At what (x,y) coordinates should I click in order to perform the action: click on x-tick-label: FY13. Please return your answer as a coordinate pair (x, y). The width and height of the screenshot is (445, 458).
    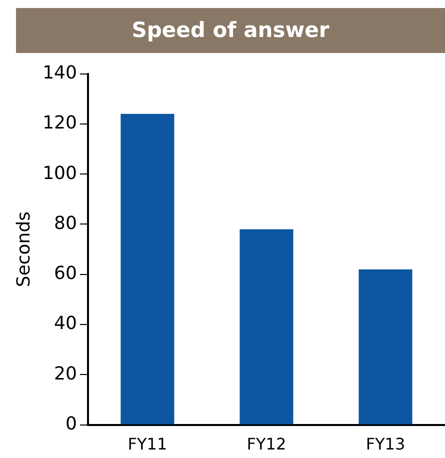
    Looking at the image, I should click on (386, 444).